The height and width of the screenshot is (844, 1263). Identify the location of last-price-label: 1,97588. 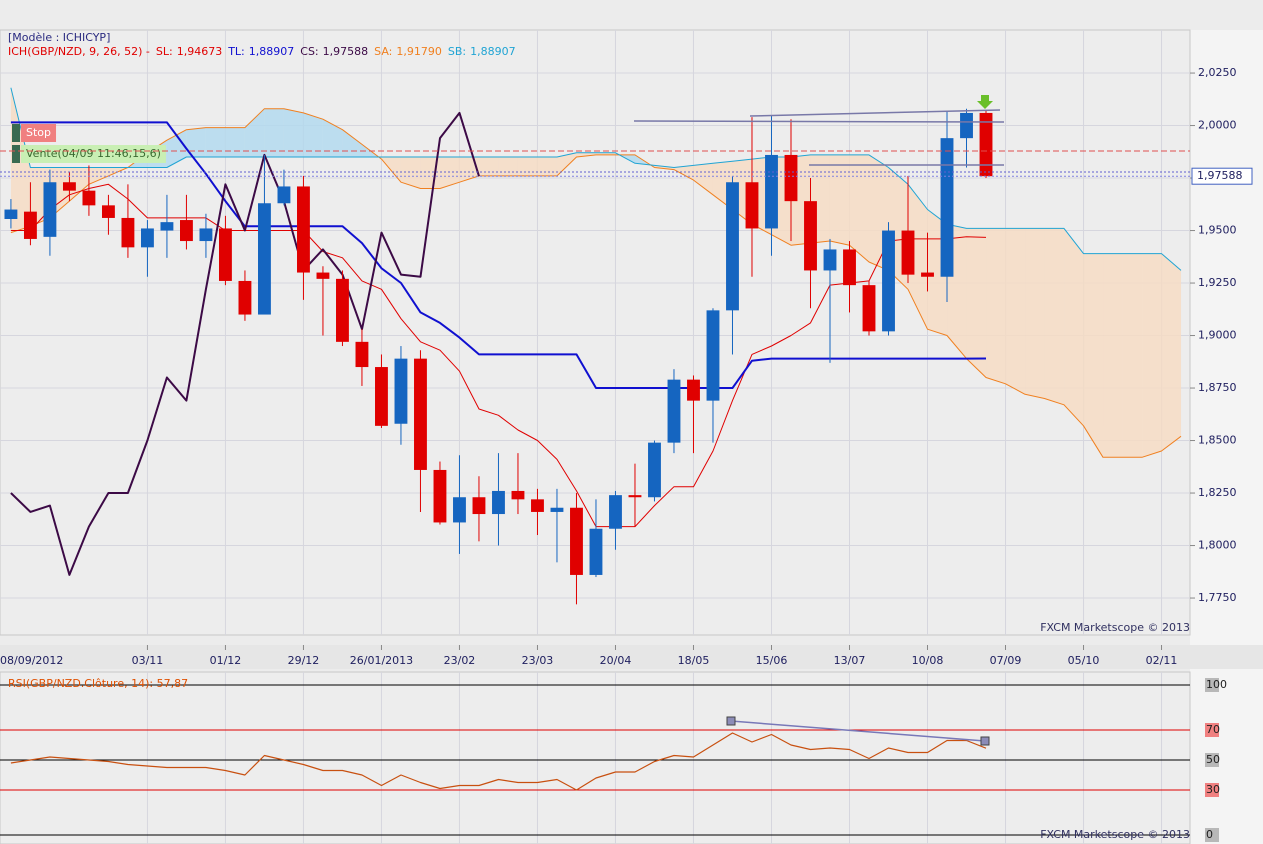
(1220, 175).